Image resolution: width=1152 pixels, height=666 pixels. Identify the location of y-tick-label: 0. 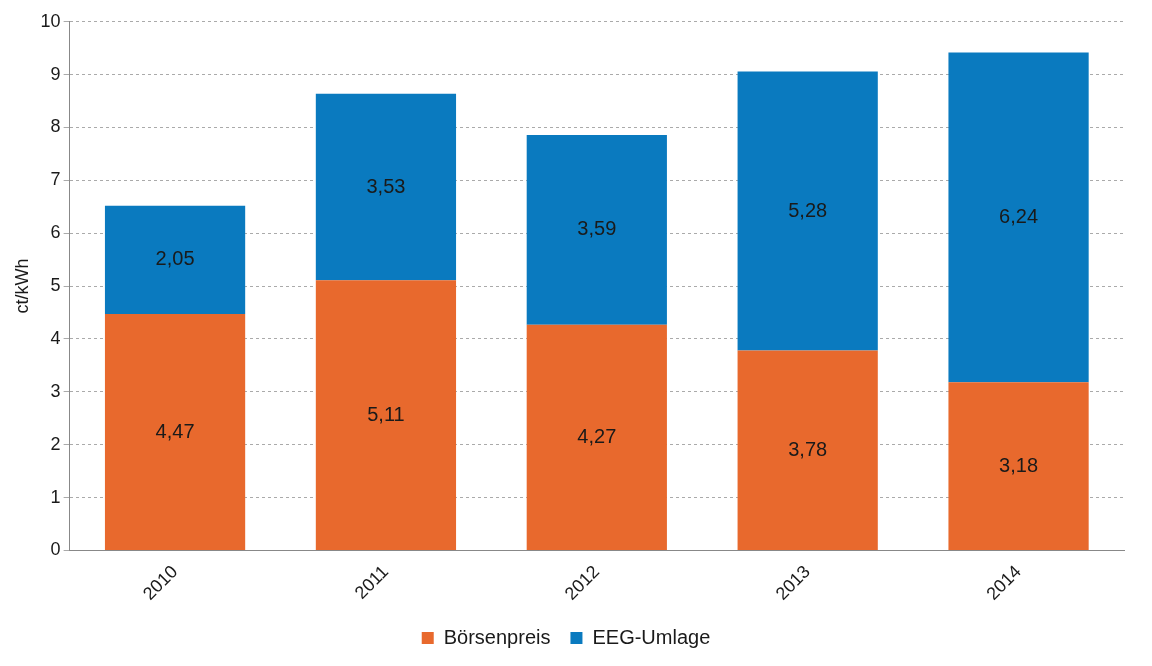
(55, 549).